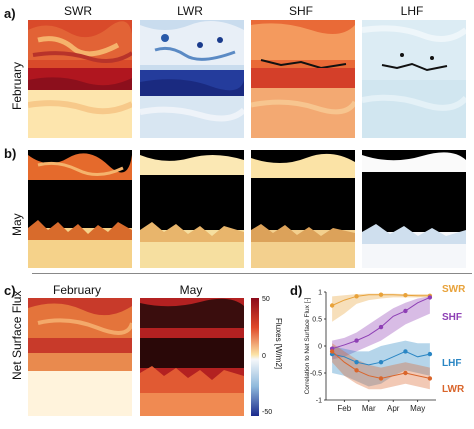 Image resolution: width=474 pixels, height=429 pixels. What do you see at coordinates (316, 374) in the screenshot?
I see `y-tick-label: -0.5` at bounding box center [316, 374].